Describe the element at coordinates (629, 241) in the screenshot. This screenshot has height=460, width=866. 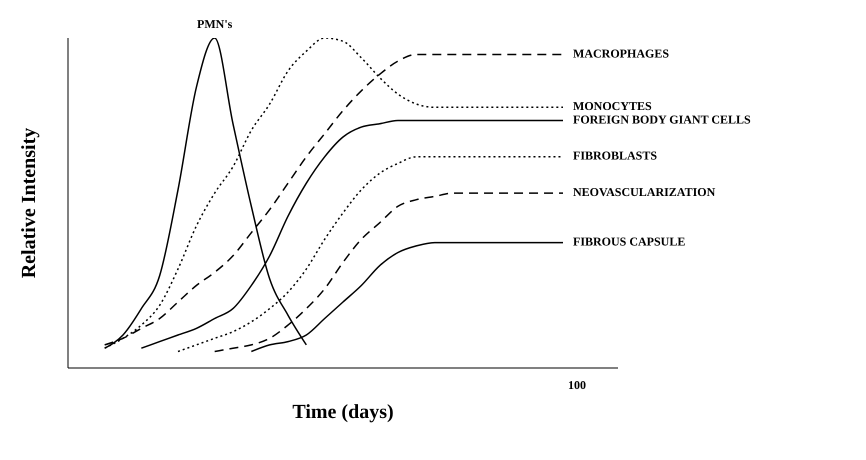
I see `series-label: FIBROUS CAPSULE` at that location.